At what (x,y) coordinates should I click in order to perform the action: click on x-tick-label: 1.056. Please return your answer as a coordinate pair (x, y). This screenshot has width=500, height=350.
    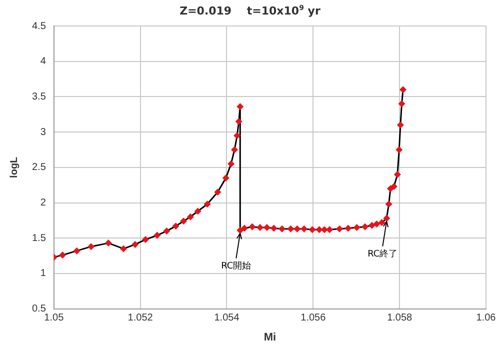
    Looking at the image, I should click on (313, 318).